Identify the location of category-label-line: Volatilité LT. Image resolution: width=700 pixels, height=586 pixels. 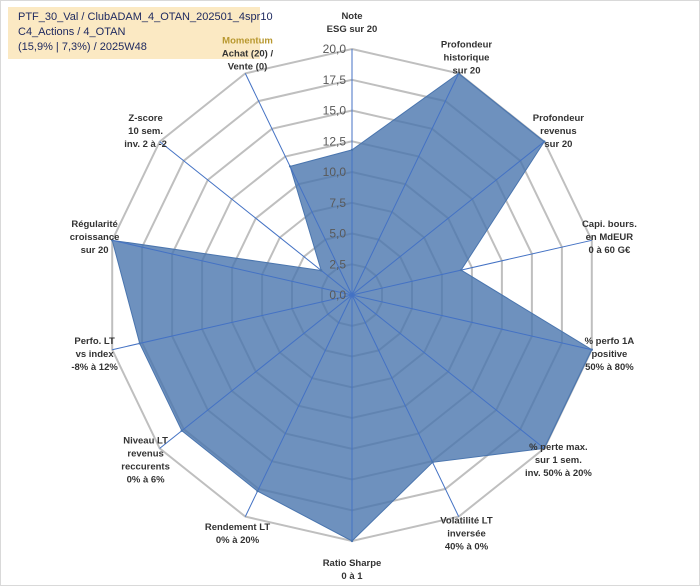
(466, 520).